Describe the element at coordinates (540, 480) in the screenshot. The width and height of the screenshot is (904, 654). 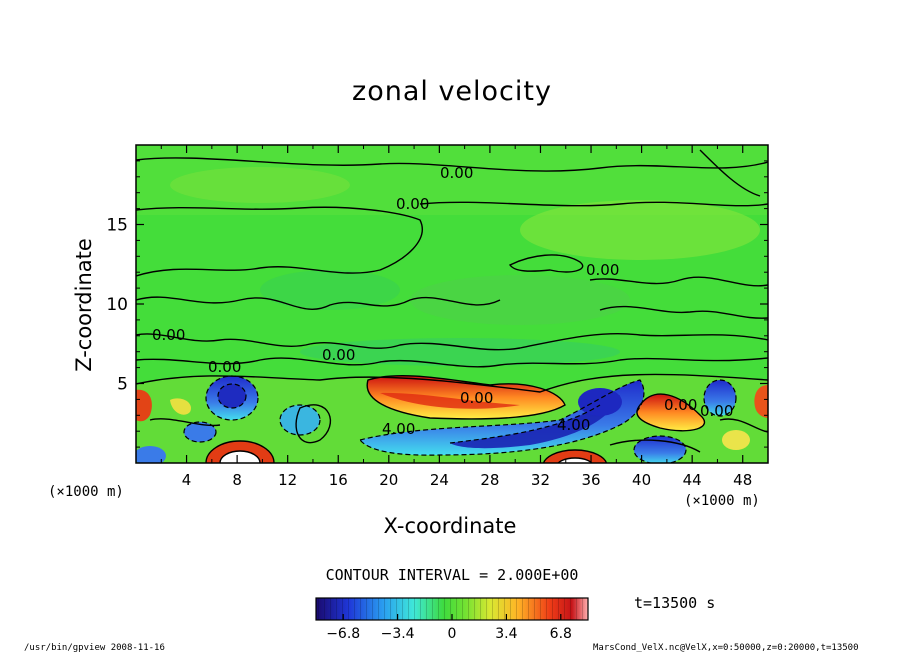
I see `x-tick-label: 32` at that location.